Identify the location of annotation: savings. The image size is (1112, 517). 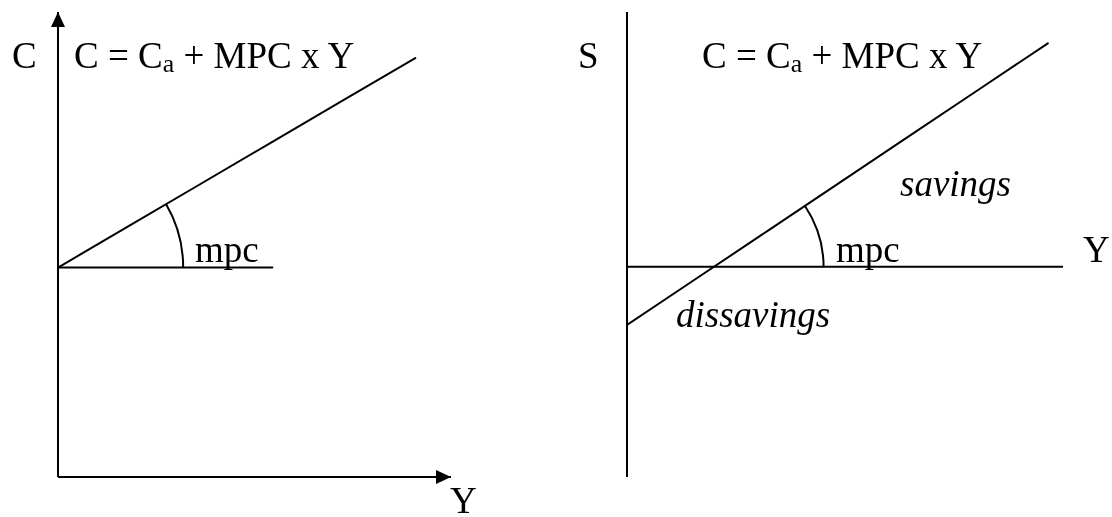
(955, 183).